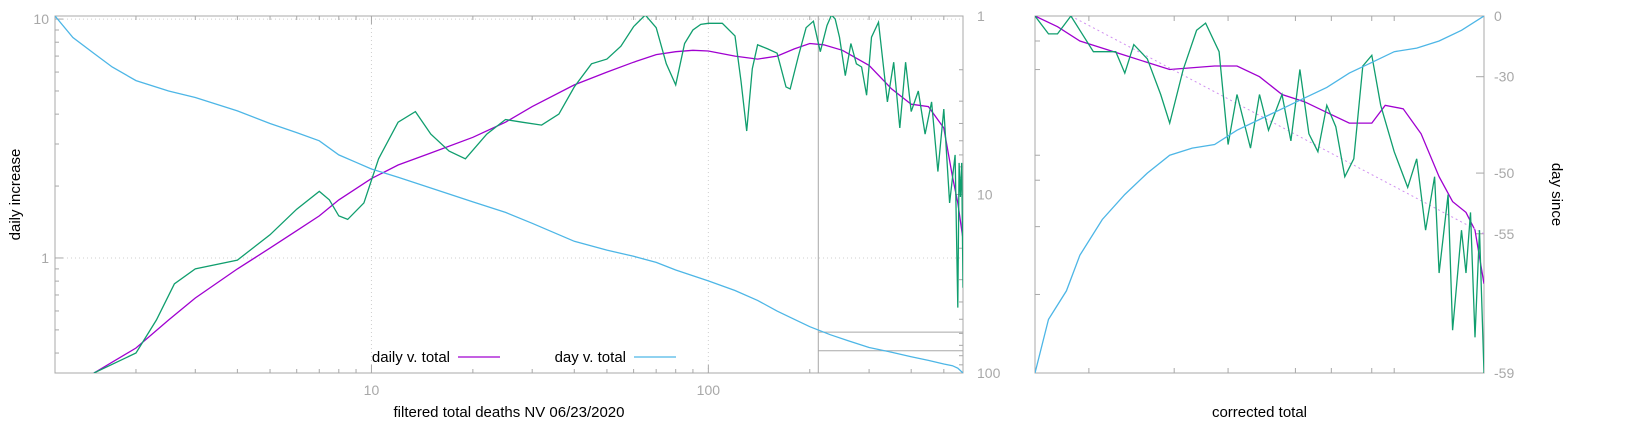  What do you see at coordinates (590, 357) in the screenshot?
I see `legend-label: day v. total` at bounding box center [590, 357].